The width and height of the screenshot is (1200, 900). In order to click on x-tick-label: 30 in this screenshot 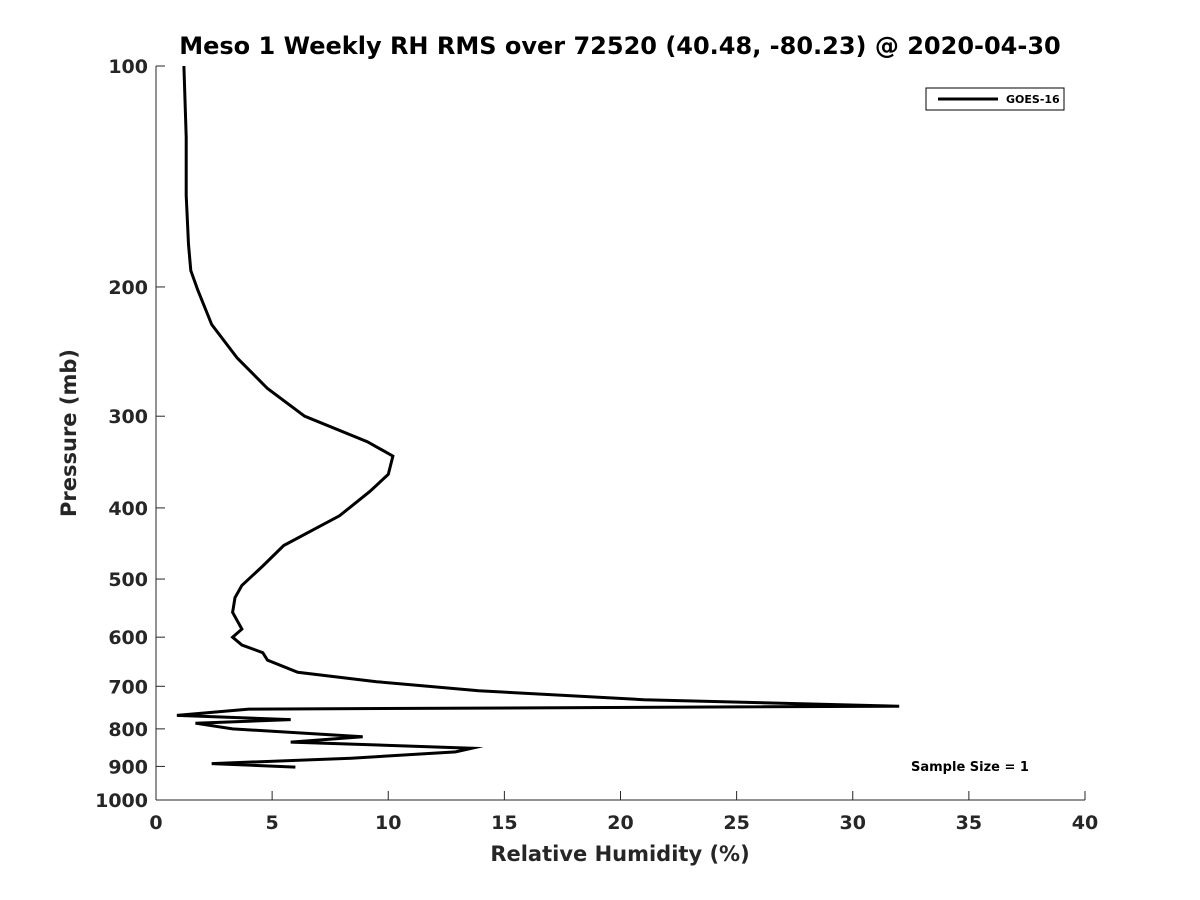, I will do `click(853, 823)`.